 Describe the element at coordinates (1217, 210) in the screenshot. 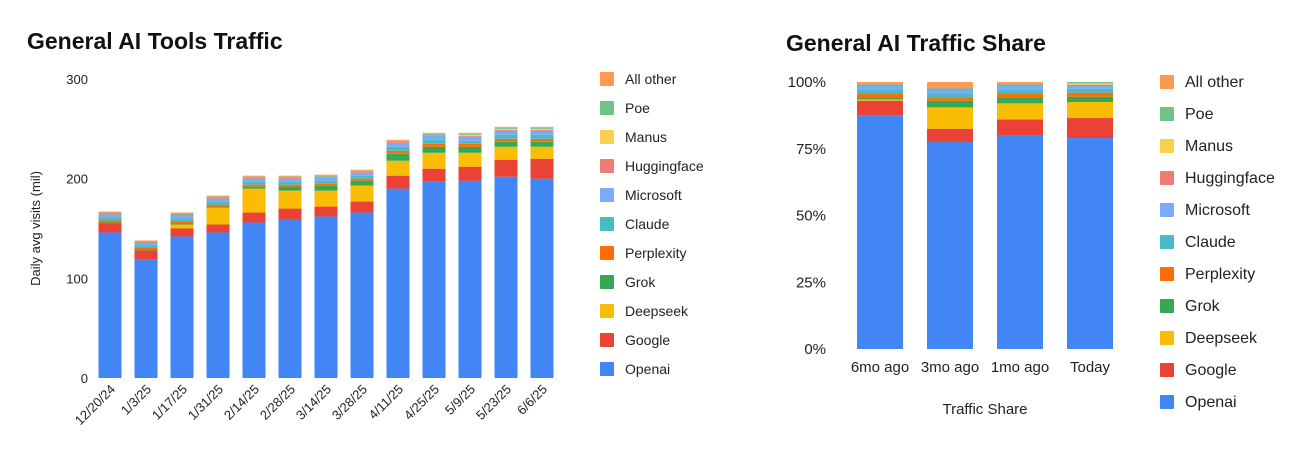

I see `legend-label-microsoft: Microsoft` at that location.